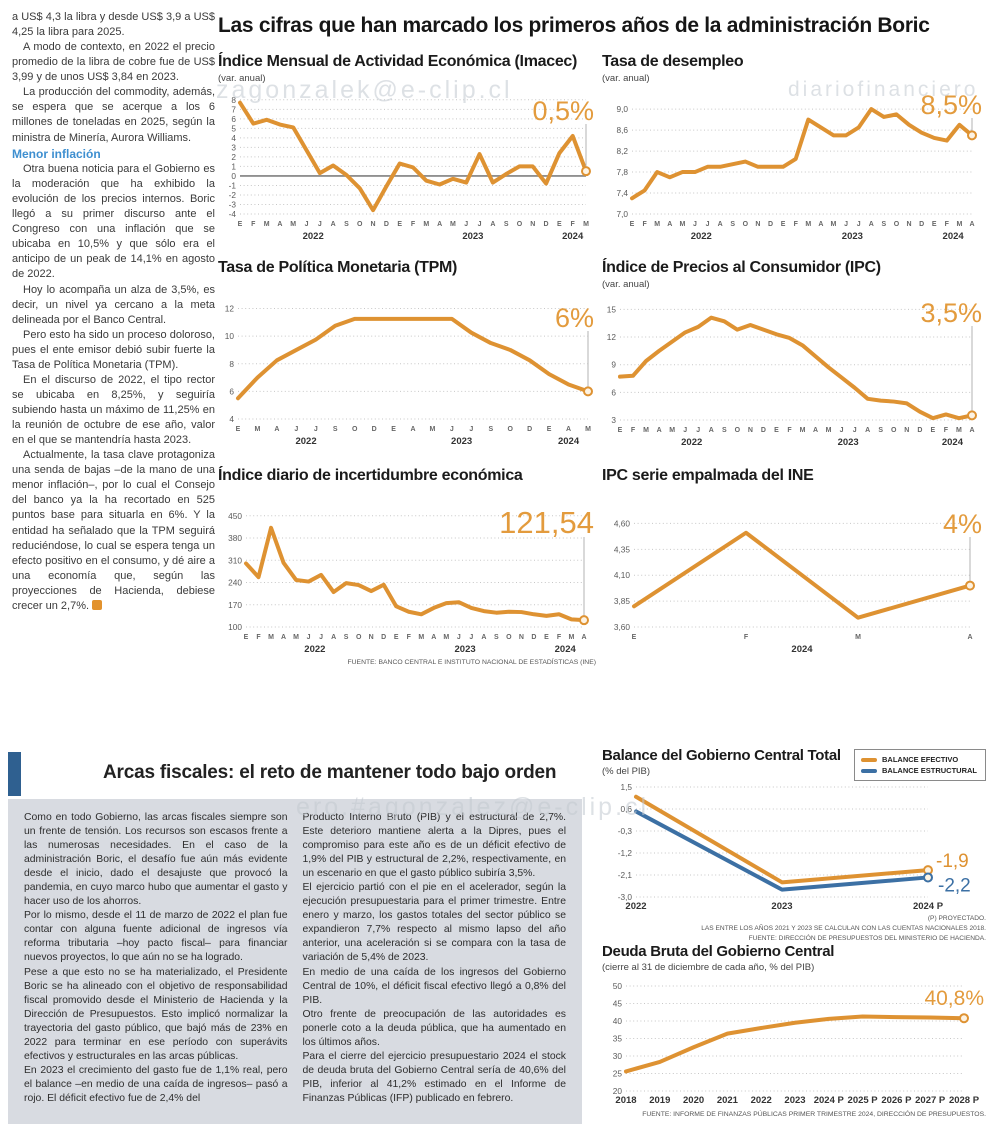 Image resolution: width=988 pixels, height=1133 pixels. What do you see at coordinates (233, 157) in the screenshot?
I see `svg-text: 2` at bounding box center [233, 157].